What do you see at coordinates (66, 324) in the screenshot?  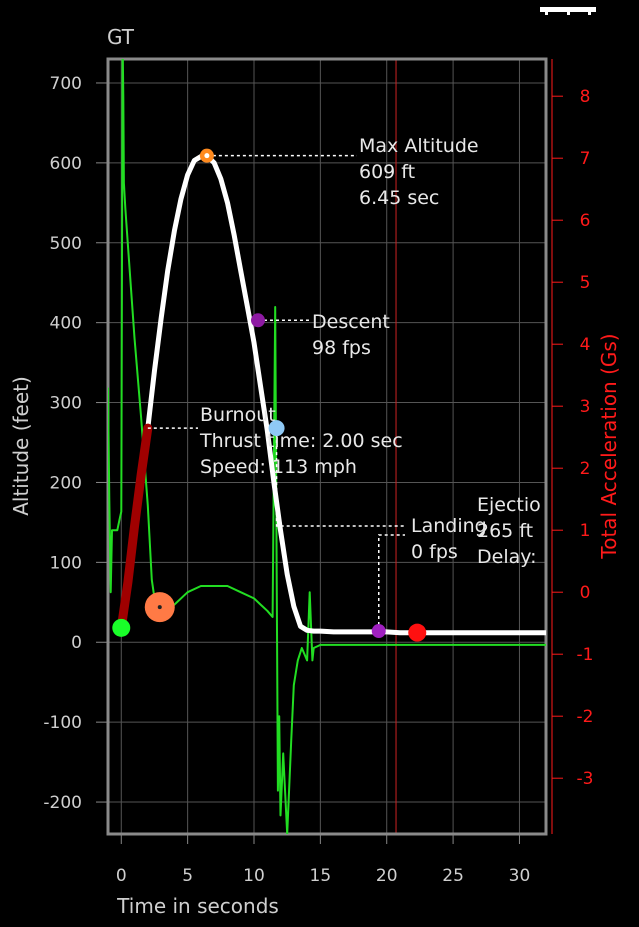 I see `y-left-tick-label: 400` at bounding box center [66, 324].